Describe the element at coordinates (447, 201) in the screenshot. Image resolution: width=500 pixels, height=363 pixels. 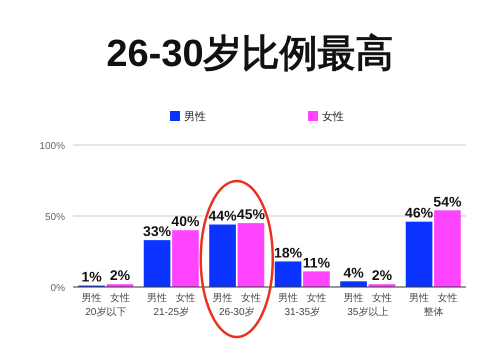
I see `data-label: 54%` at that location.